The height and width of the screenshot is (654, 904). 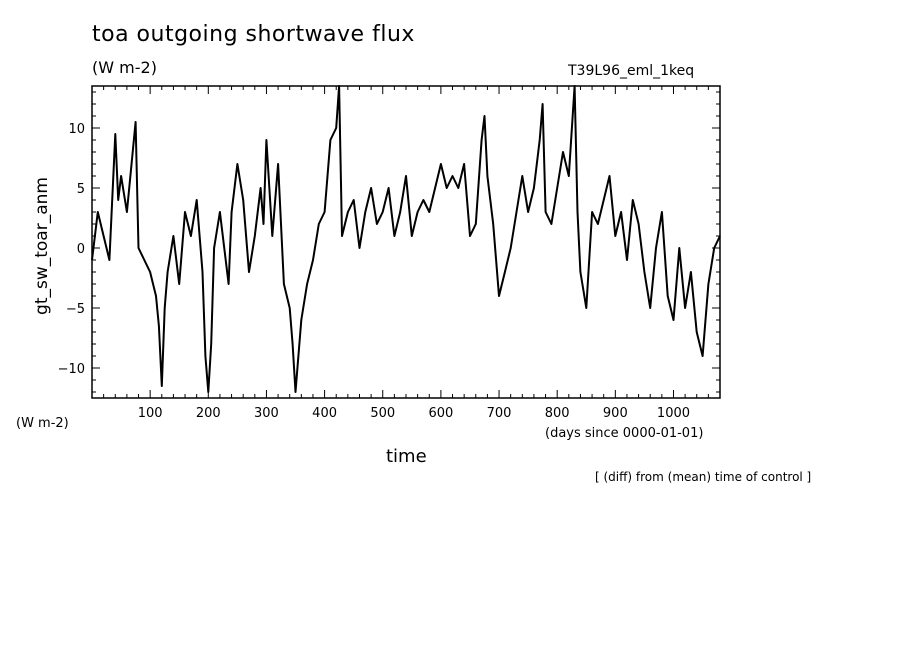 What do you see at coordinates (673, 413) in the screenshot?
I see `x-tick-label: 1000` at bounding box center [673, 413].